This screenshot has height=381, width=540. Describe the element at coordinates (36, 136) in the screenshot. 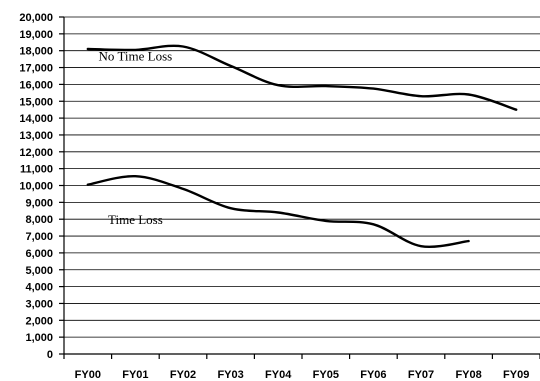

I see `y-tick-label: 13,000` at that location.